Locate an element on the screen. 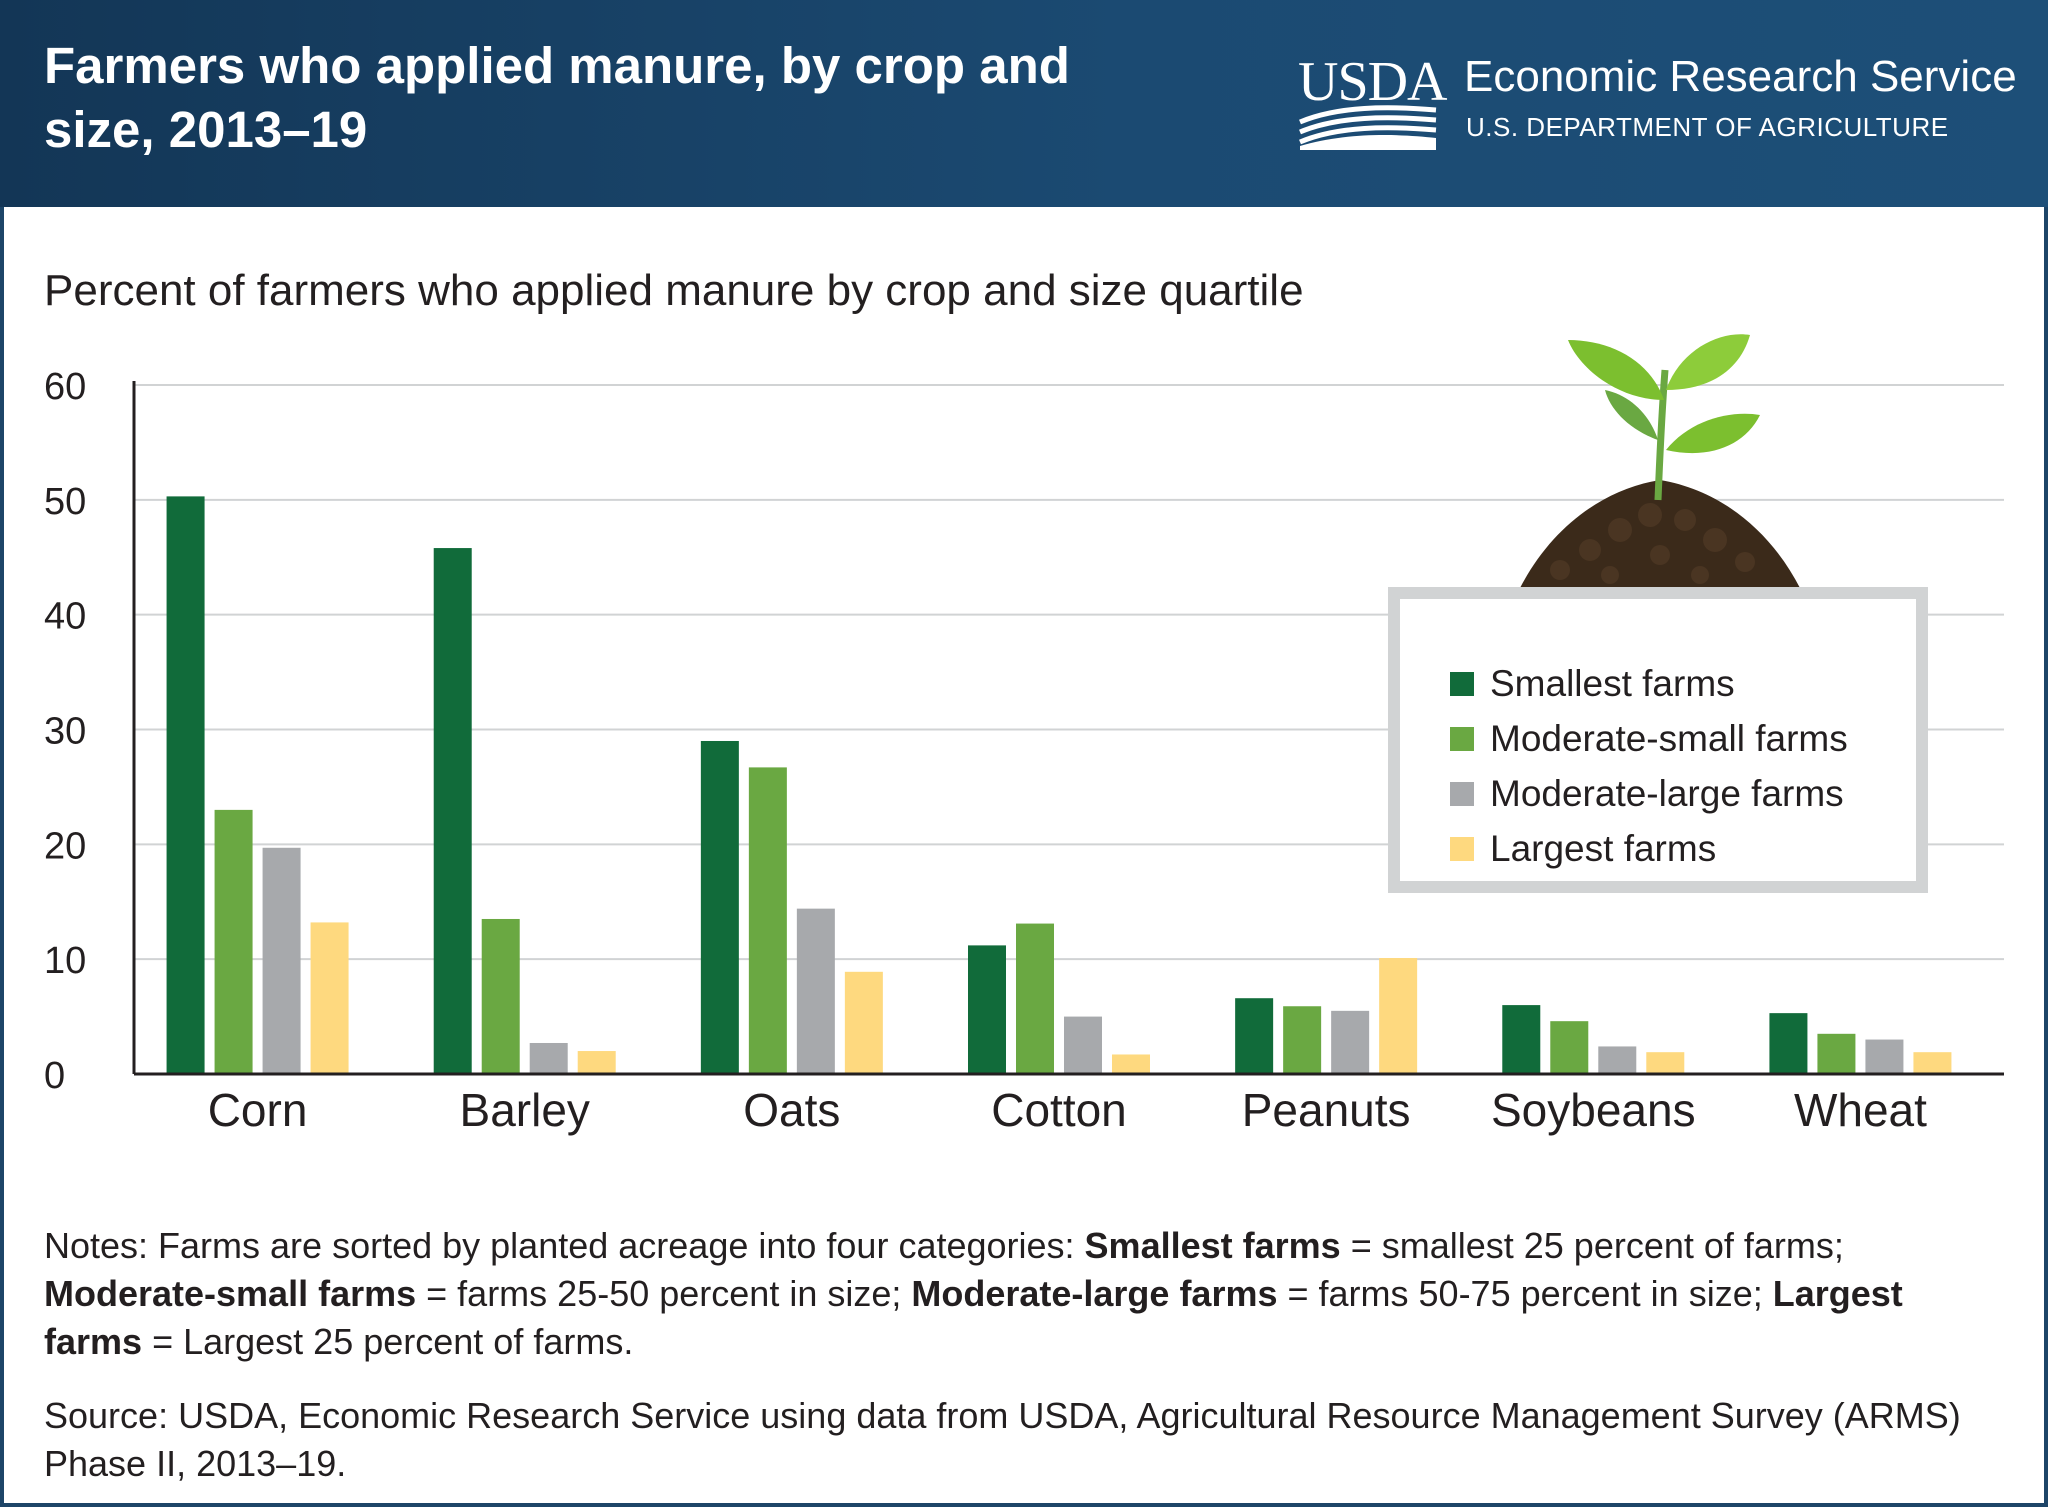  sprout-in-soil-icon is located at coordinates (1660, 474).